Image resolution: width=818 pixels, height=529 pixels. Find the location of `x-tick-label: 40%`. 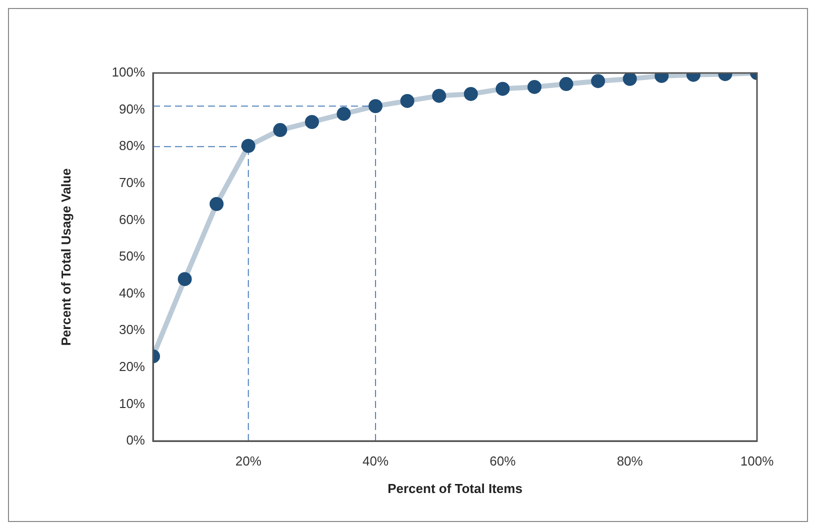

x-tick-label: 40% is located at coordinates (375, 460).